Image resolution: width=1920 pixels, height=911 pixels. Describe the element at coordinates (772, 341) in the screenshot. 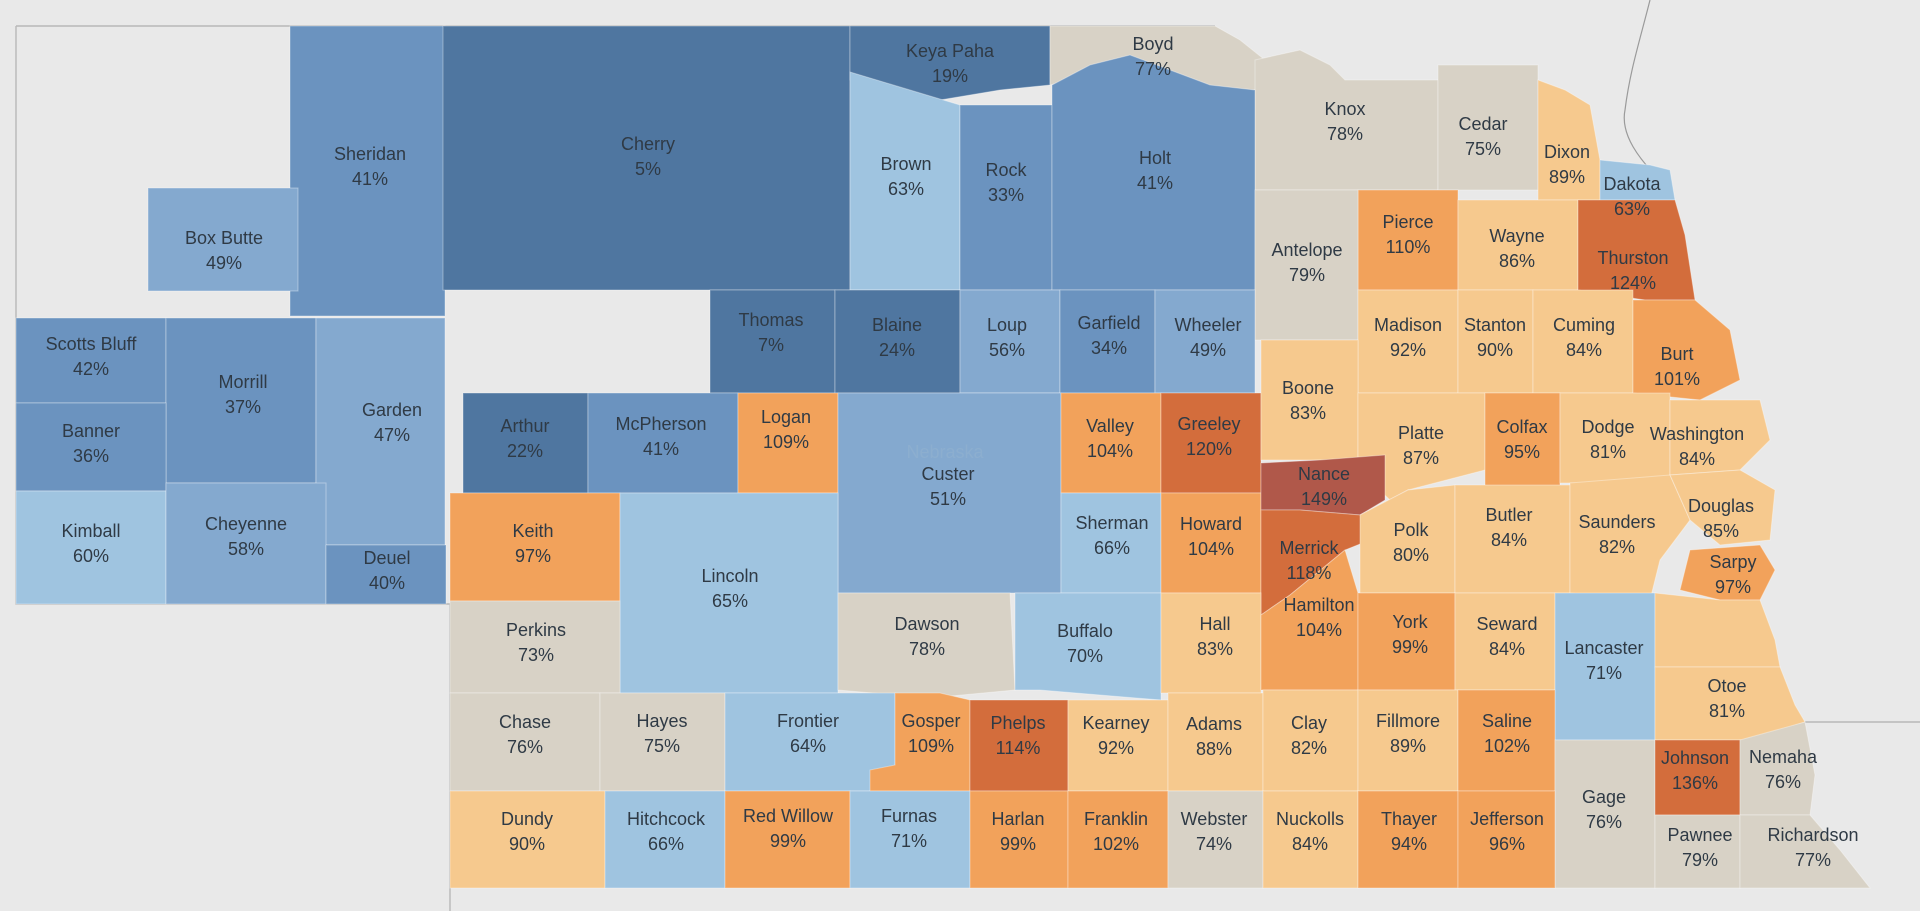

I see `county-thomas` at that location.